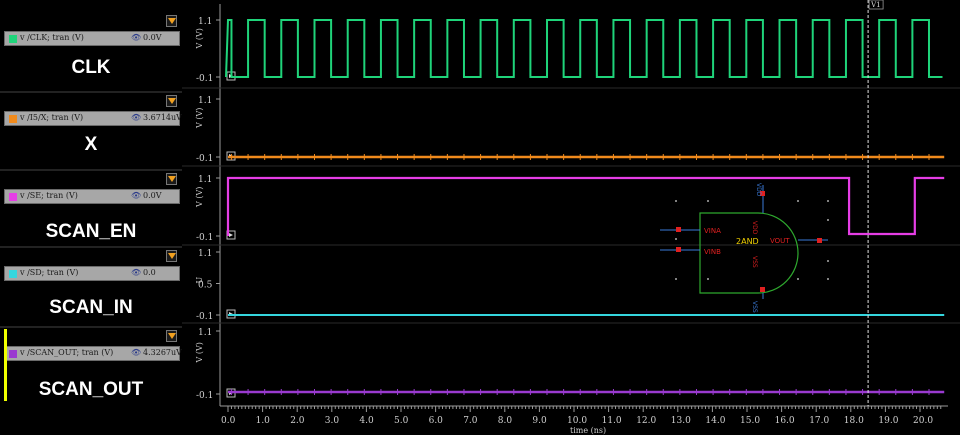 The height and width of the screenshot is (435, 960). I want to click on cursor-value: 4.3267uV, so click(162, 352).